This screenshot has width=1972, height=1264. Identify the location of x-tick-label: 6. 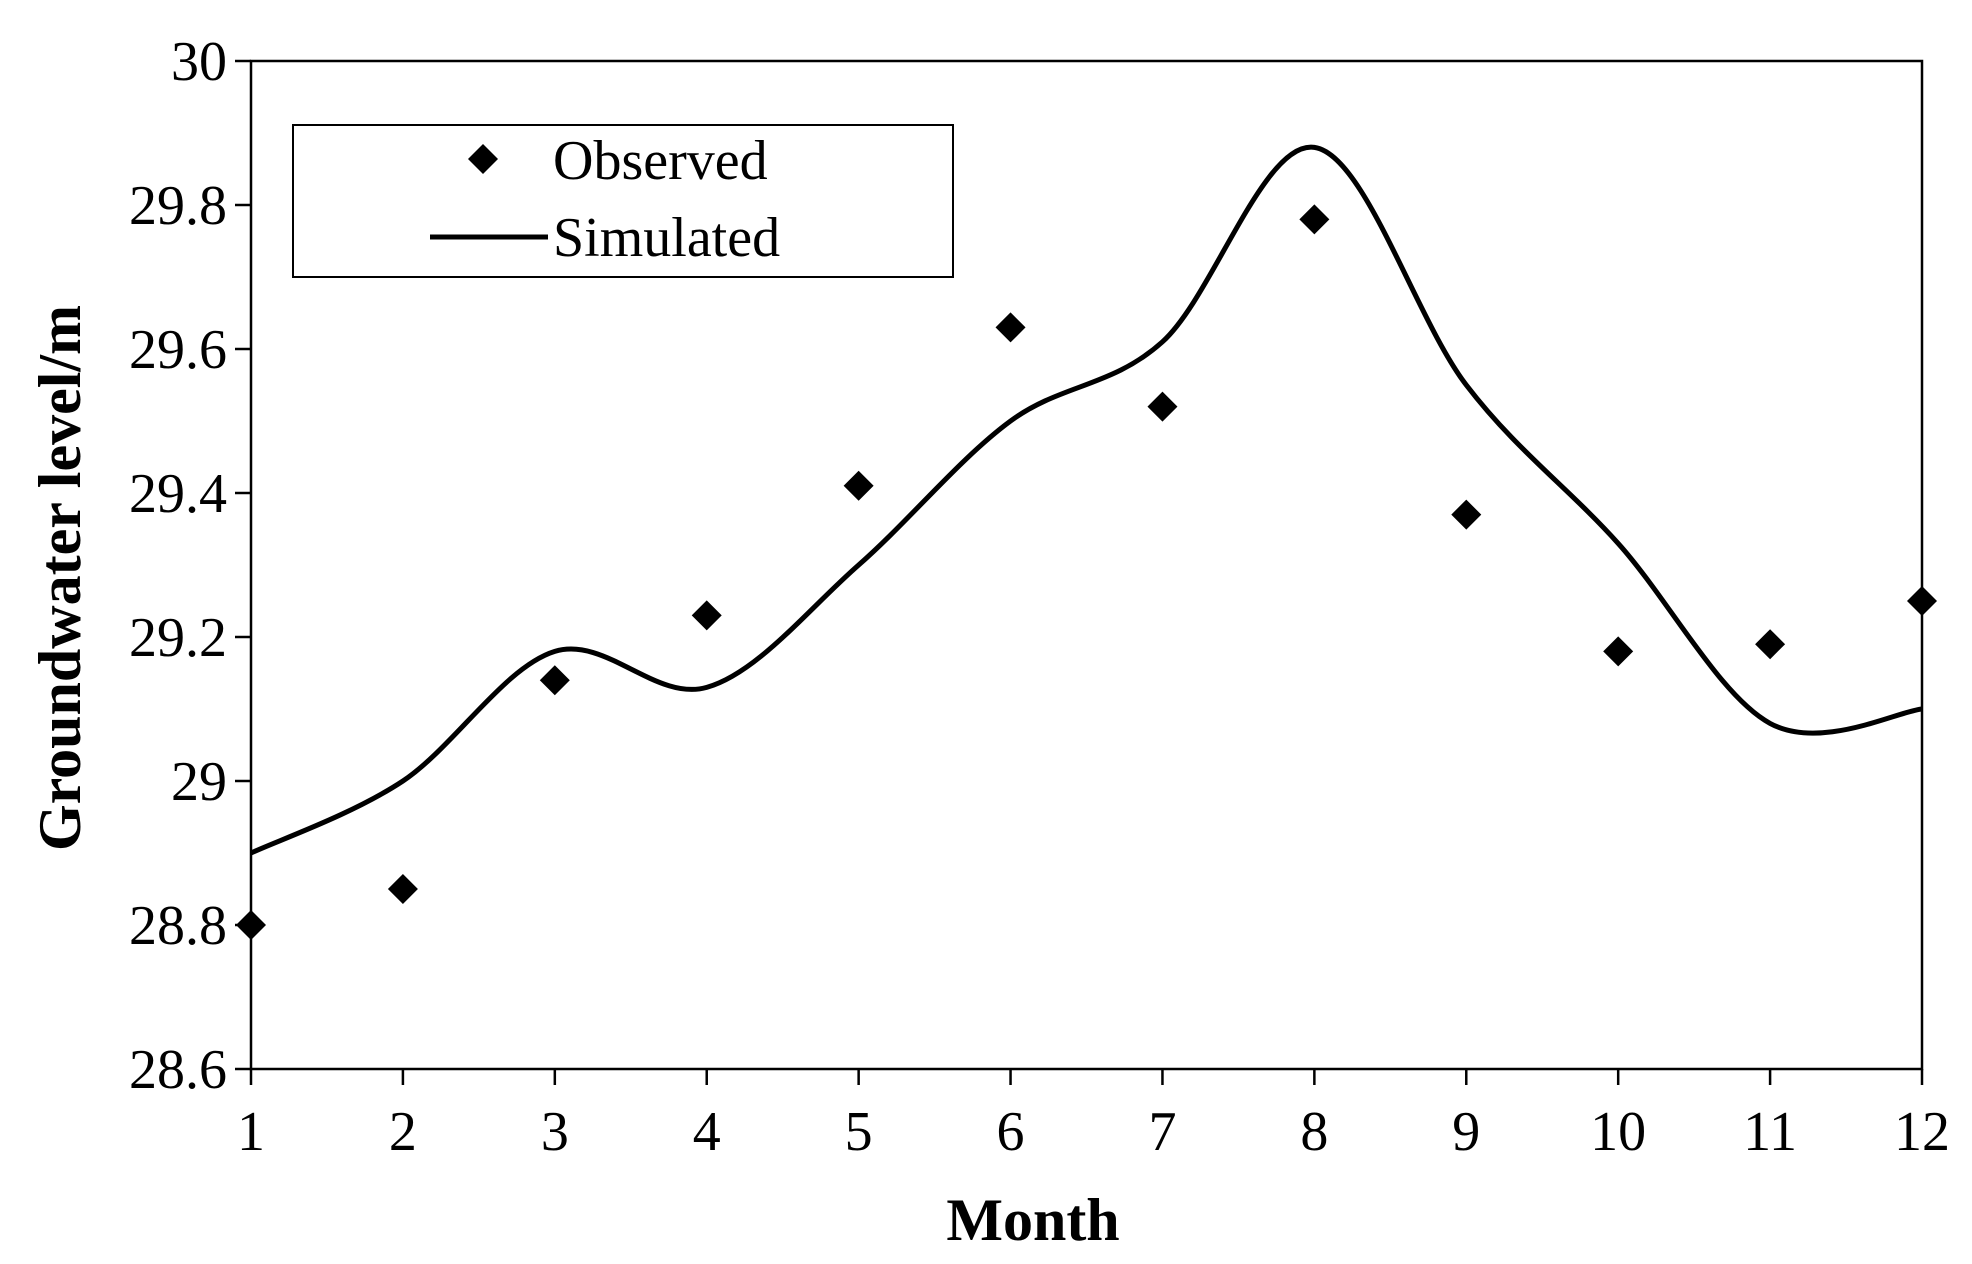
(1011, 1132).